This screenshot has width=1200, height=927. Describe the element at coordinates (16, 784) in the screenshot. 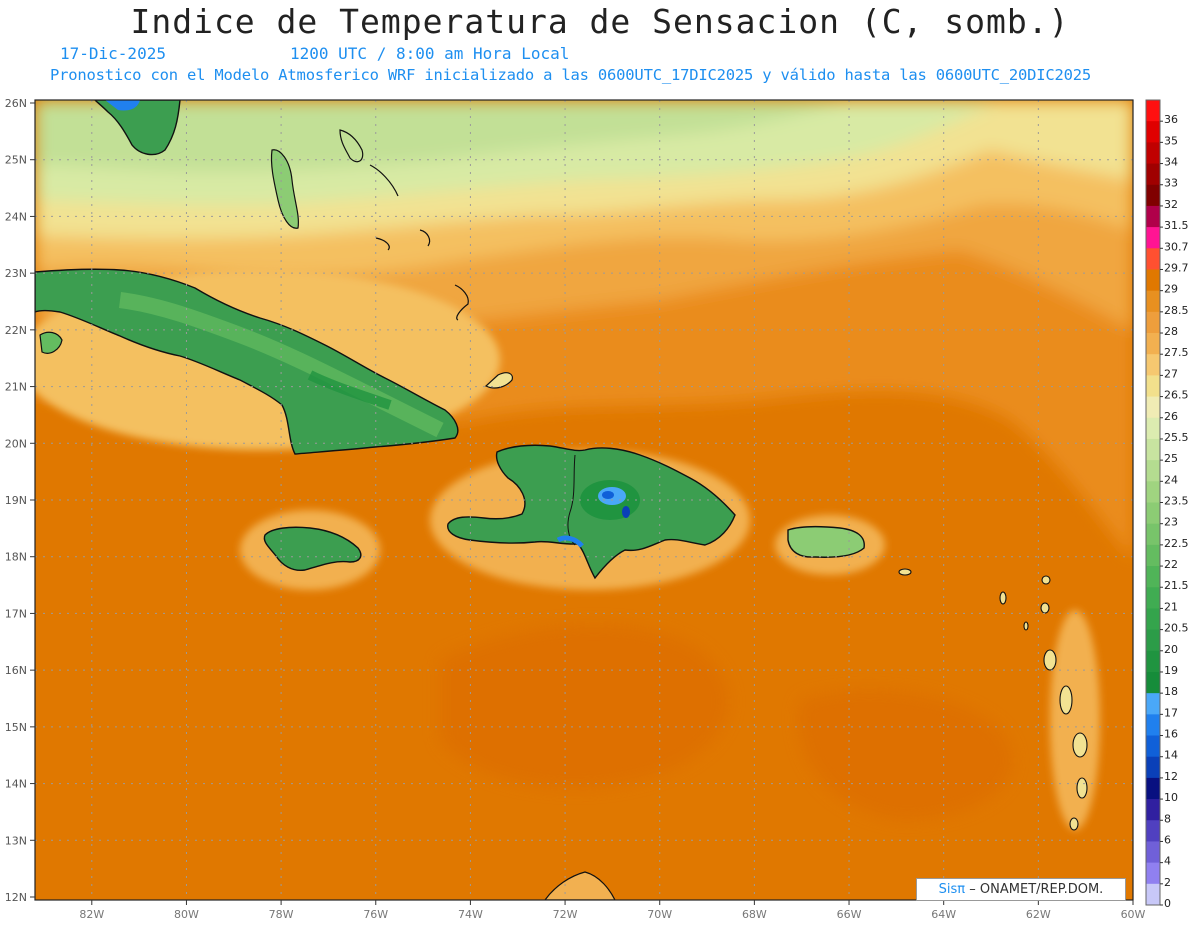

I see `lat-label: 14N` at that location.